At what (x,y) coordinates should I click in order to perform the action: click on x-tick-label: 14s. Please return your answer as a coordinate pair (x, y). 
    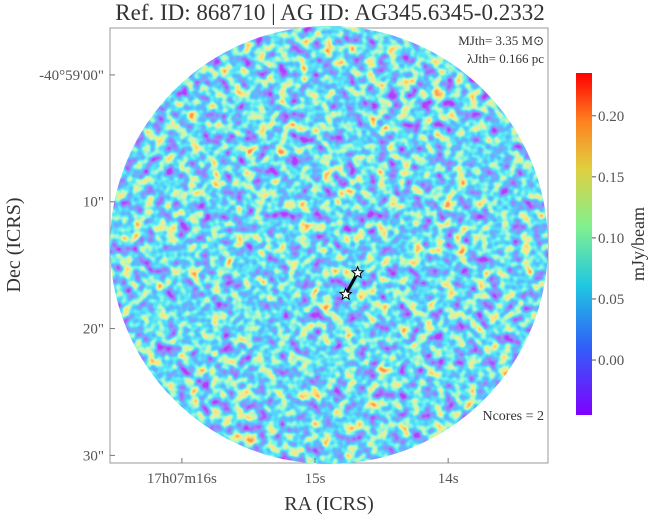
    Looking at the image, I should click on (448, 479).